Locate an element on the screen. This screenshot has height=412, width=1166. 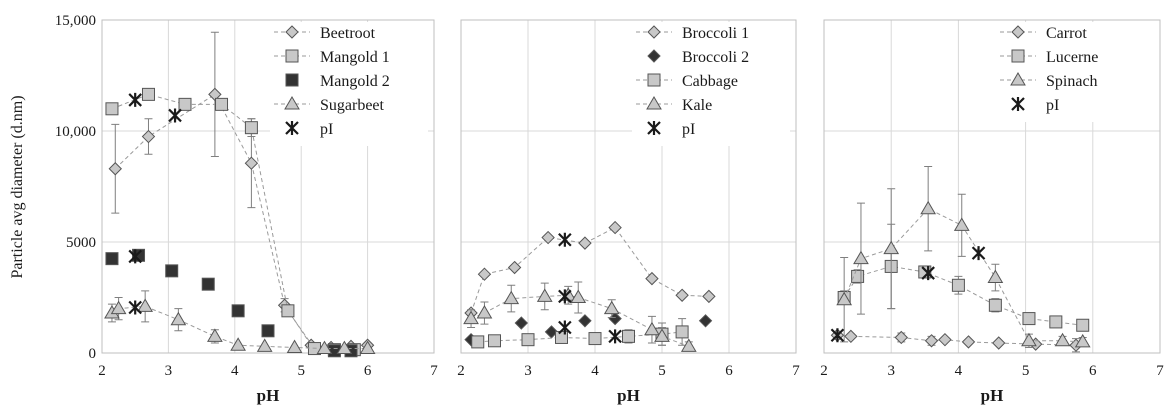
legend-label: Broccoli 2 is located at coordinates (715, 57).